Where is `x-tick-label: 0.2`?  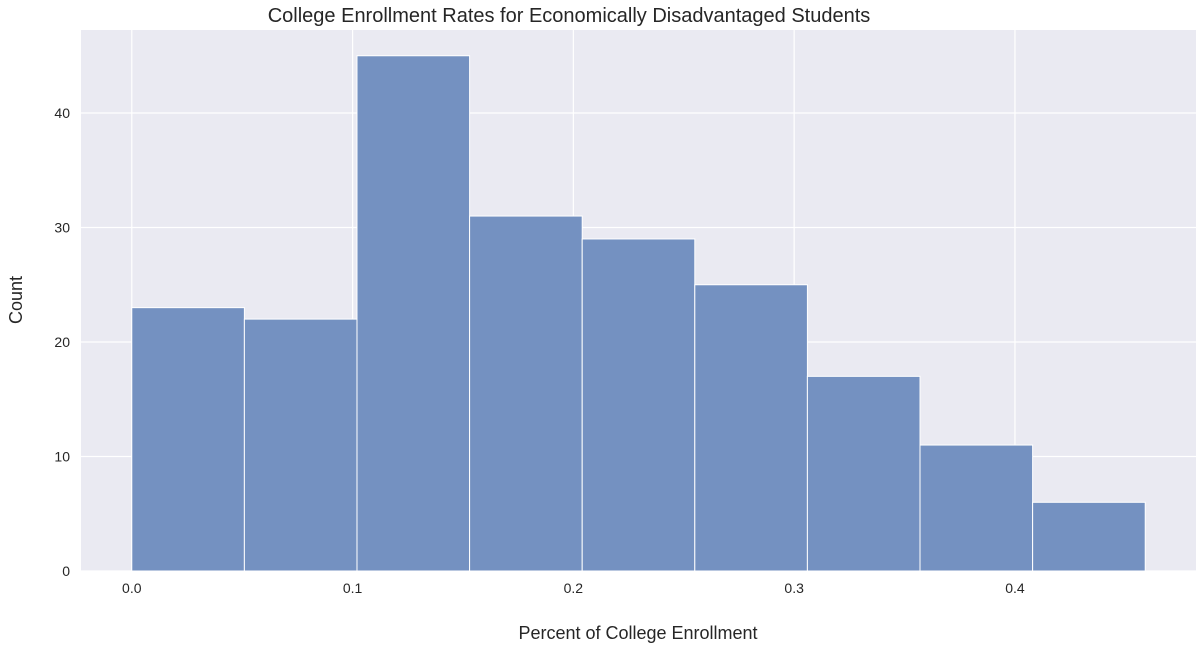
x-tick-label: 0.2 is located at coordinates (574, 588).